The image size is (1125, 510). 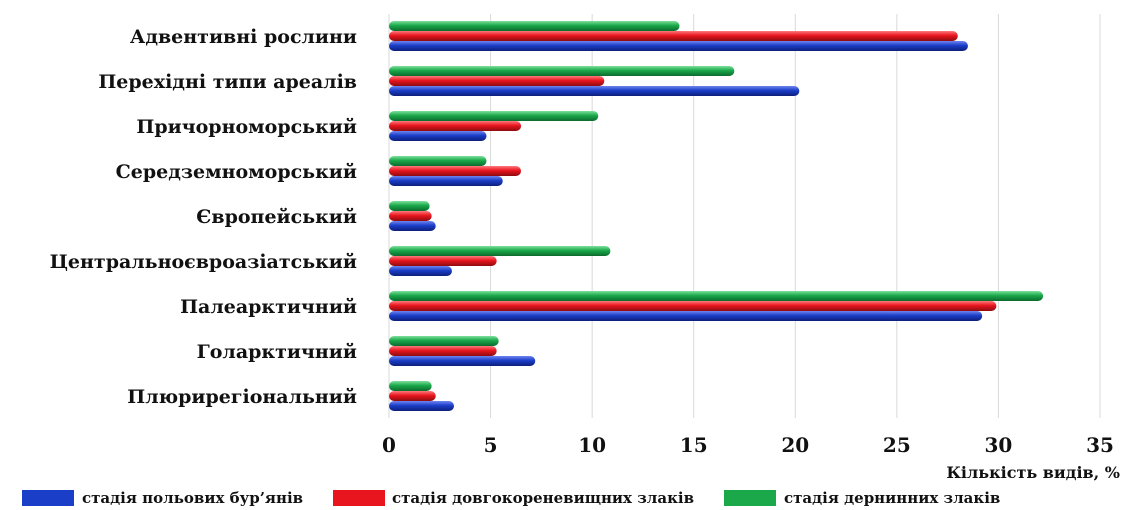 What do you see at coordinates (897, 445) in the screenshot?
I see `x-tick-label: 25` at bounding box center [897, 445].